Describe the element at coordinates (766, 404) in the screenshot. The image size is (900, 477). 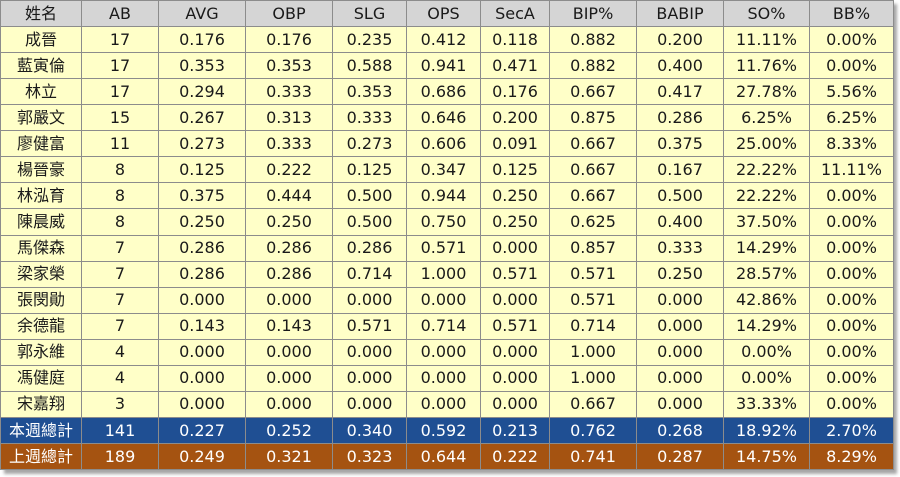
I see `stat-cell: 33.33%` at that location.